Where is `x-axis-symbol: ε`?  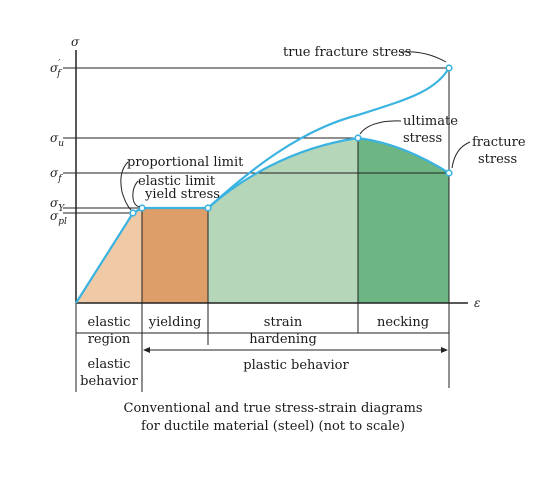 x-axis-symbol: ε is located at coordinates (477, 303).